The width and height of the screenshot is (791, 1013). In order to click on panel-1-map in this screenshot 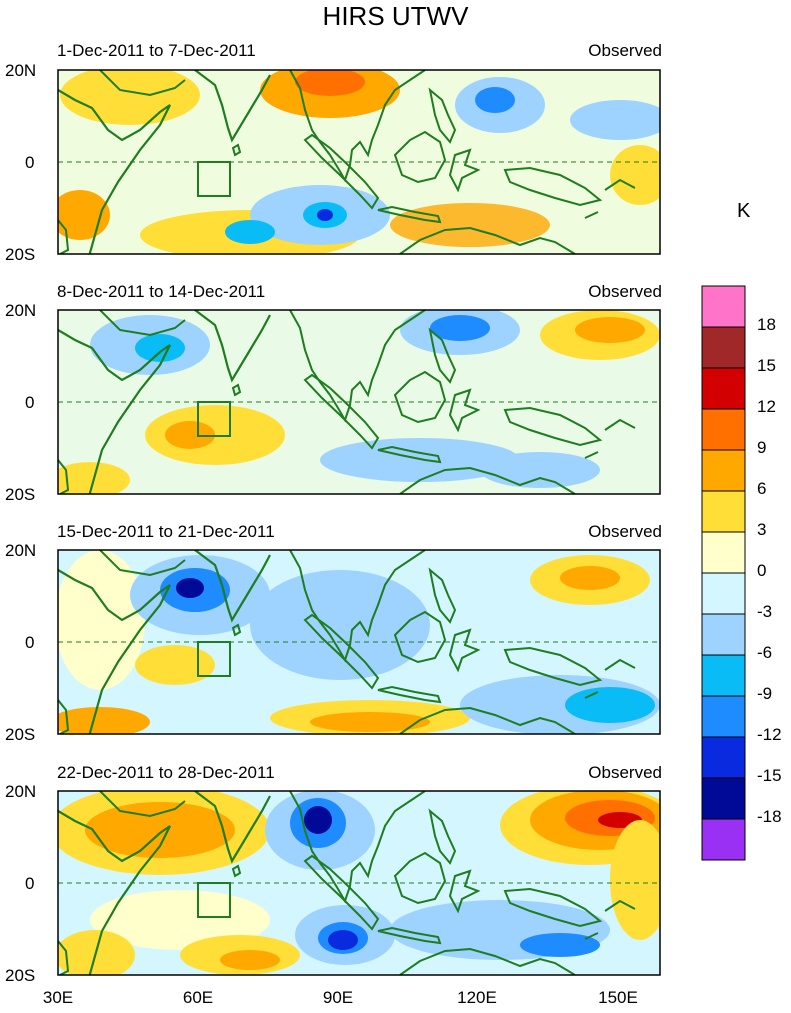, I will do `click(359, 162)`.